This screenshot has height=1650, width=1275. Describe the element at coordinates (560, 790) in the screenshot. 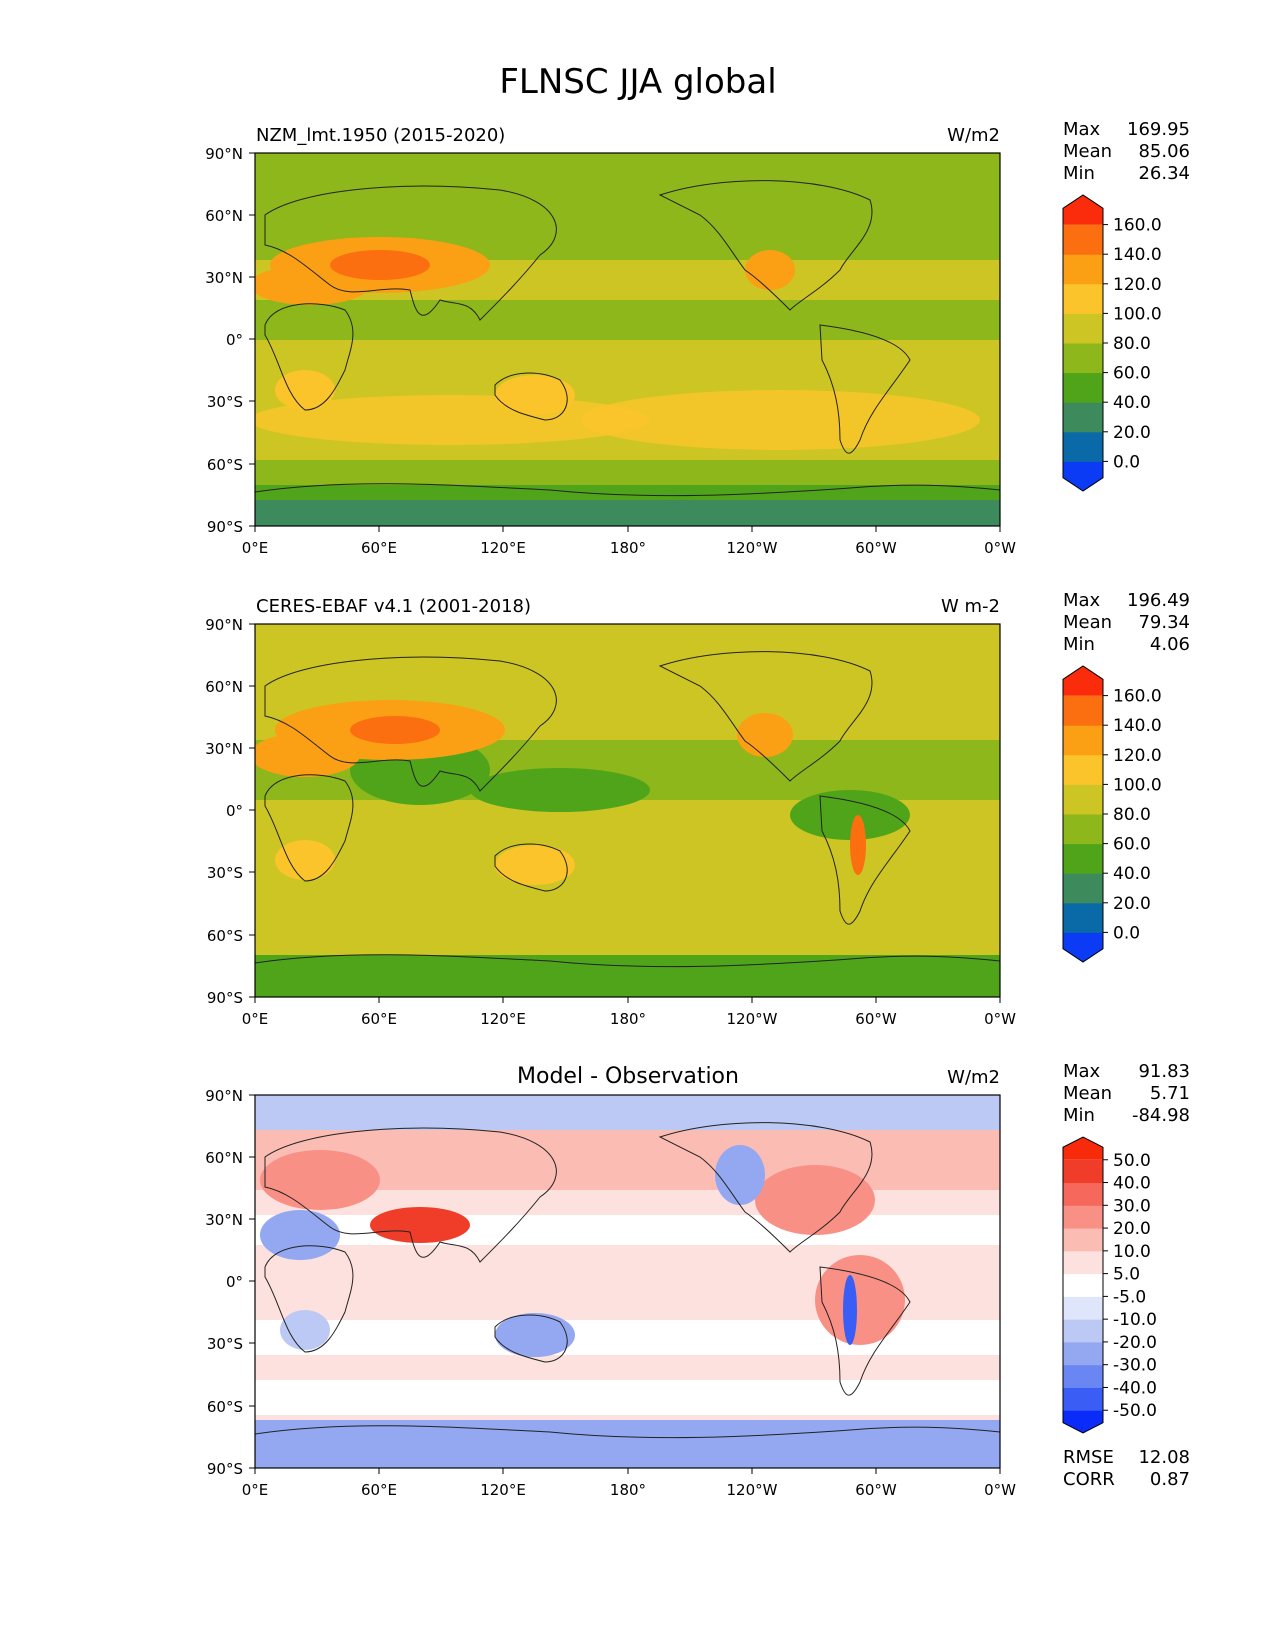

I see `field-patch-west-pacific` at that location.